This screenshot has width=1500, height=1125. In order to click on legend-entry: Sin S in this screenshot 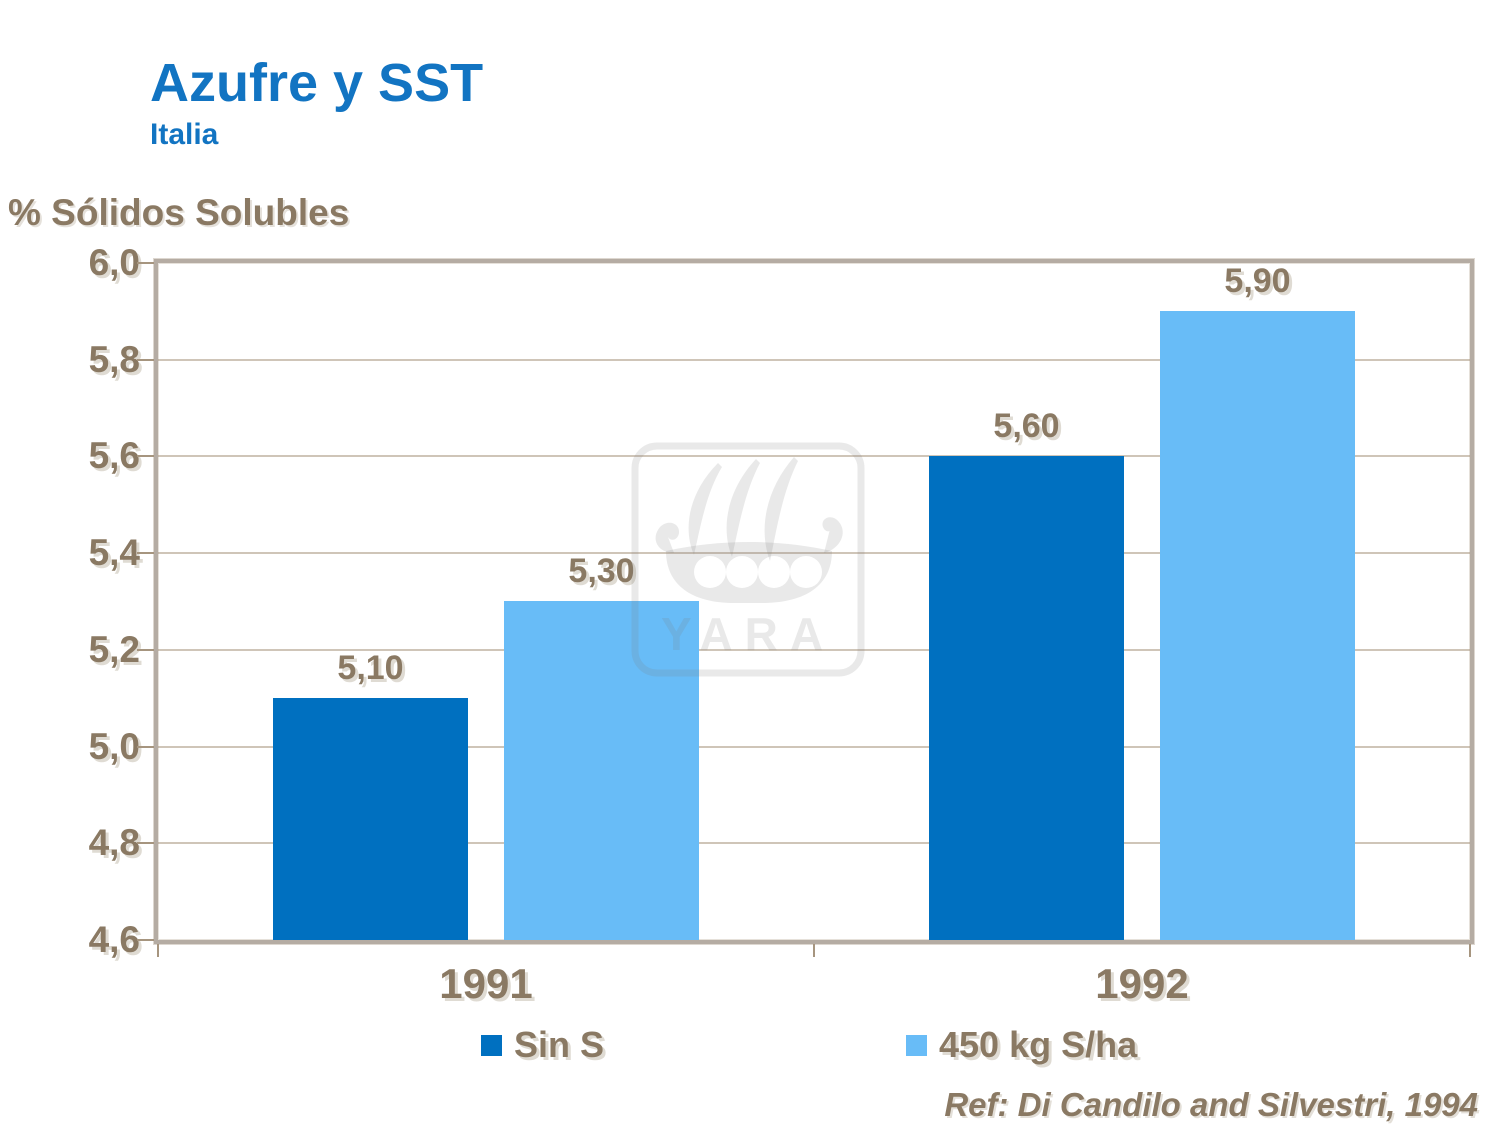, I will do `click(542, 1045)`.